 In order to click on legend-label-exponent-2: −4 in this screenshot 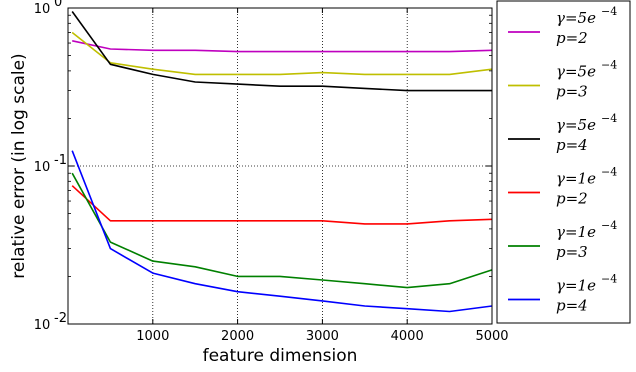, I will do `click(609, 65)`.